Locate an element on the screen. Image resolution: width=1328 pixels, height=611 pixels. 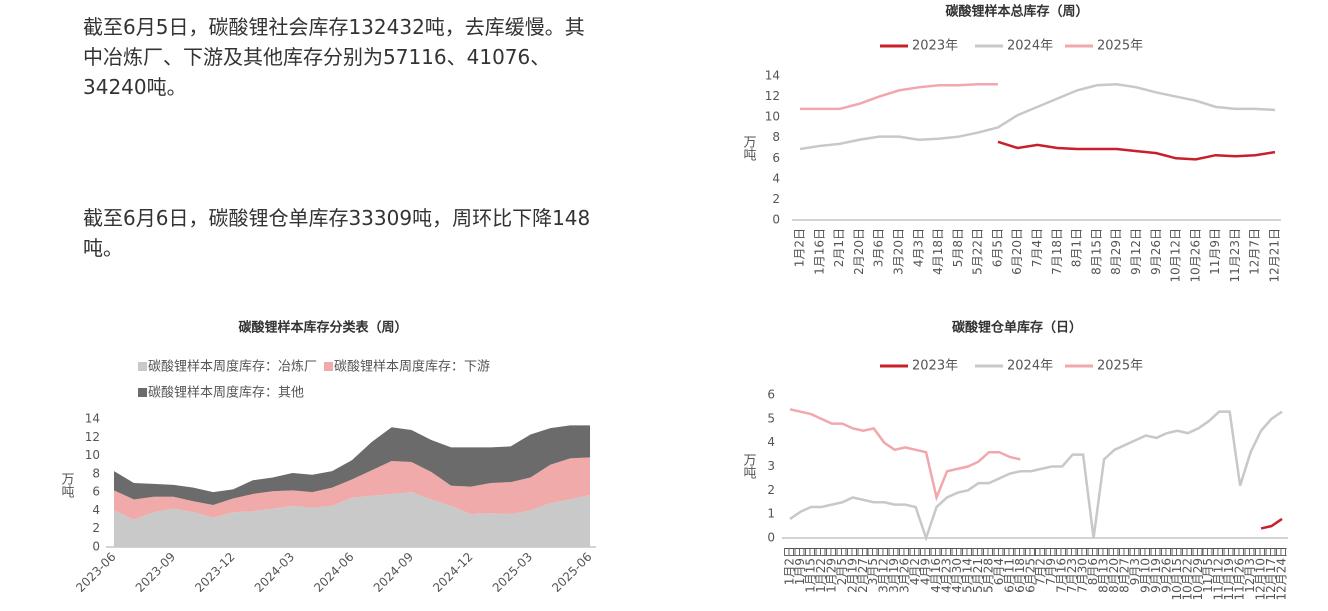
x-tick-label: 4月2日 is located at coordinates (915, 565).